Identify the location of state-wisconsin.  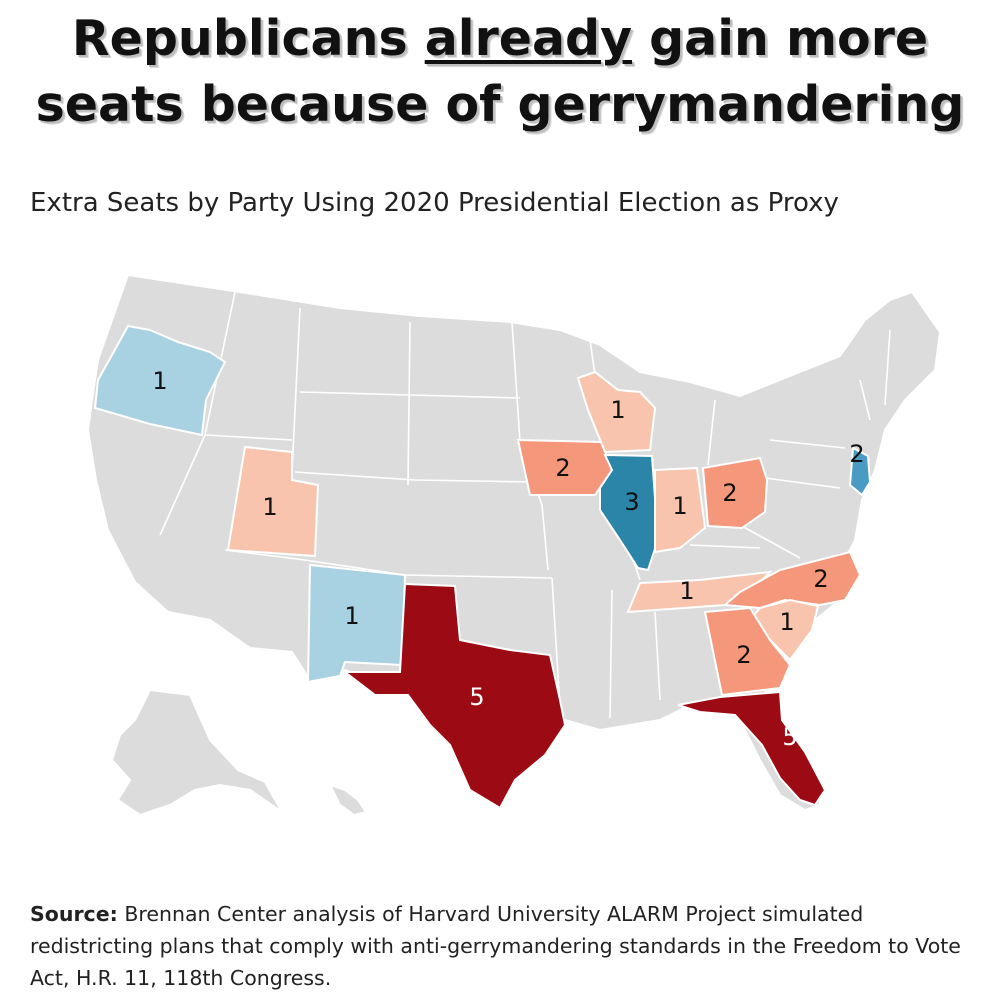
(616, 412).